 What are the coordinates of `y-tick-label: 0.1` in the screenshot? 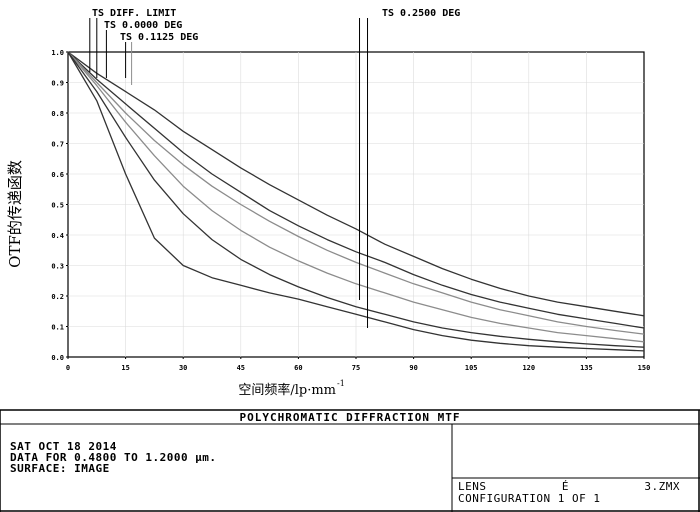 It's located at (57, 328).